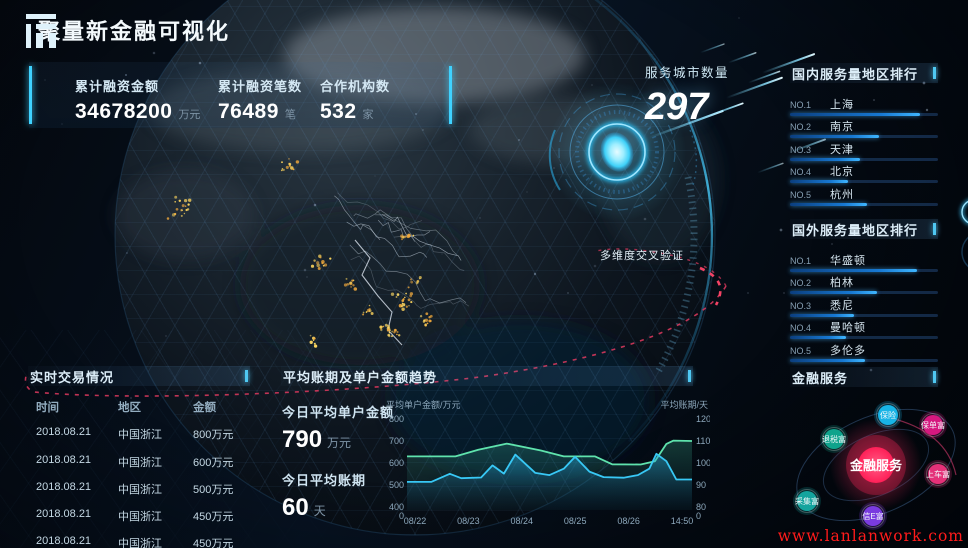 This screenshot has height=548, width=968. What do you see at coordinates (842, 149) in the screenshot?
I see `ranking-city: 天津` at bounding box center [842, 149].